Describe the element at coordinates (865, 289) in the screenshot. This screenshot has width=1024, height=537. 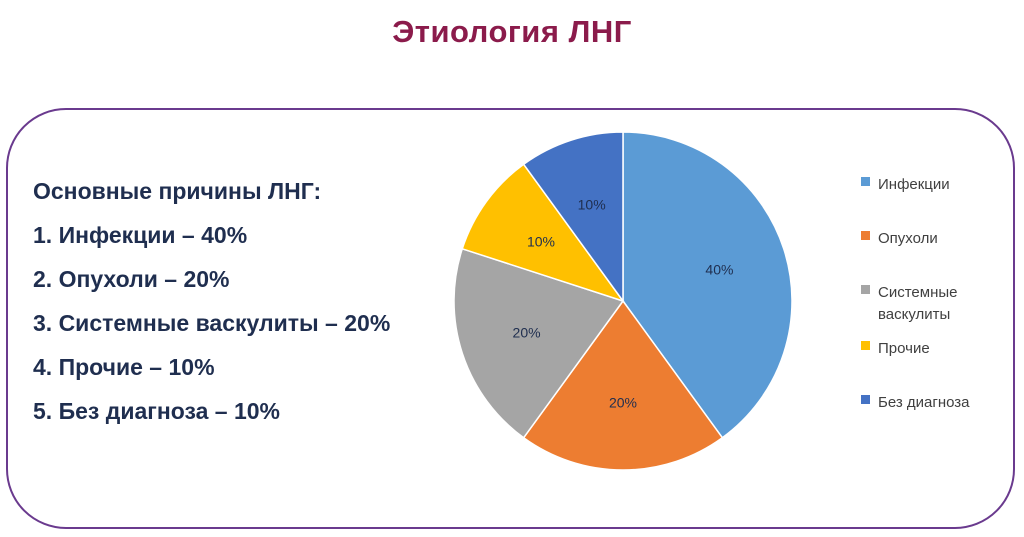
I see `legend-swatch-vasculitis` at that location.